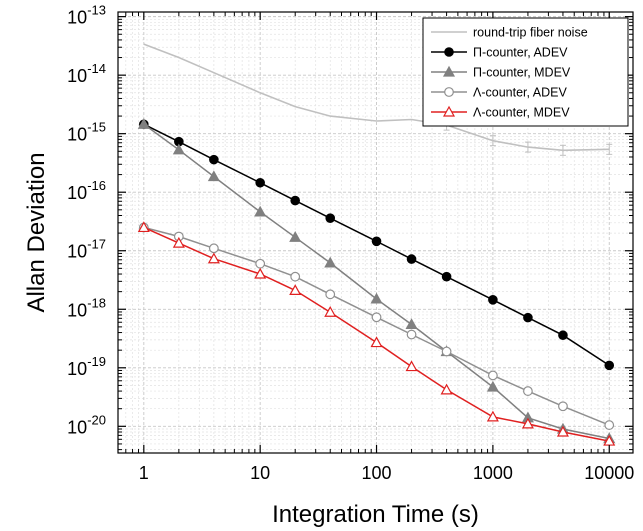  I want to click on x-tick-labels: 1 10 100 1000 10000, so click(386, 473).